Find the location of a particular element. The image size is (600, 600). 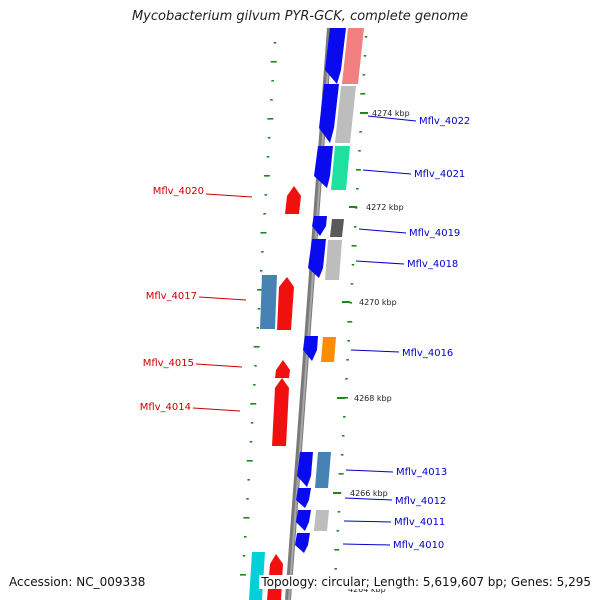

tick-label: 4266 kbp is located at coordinates (369, 493).